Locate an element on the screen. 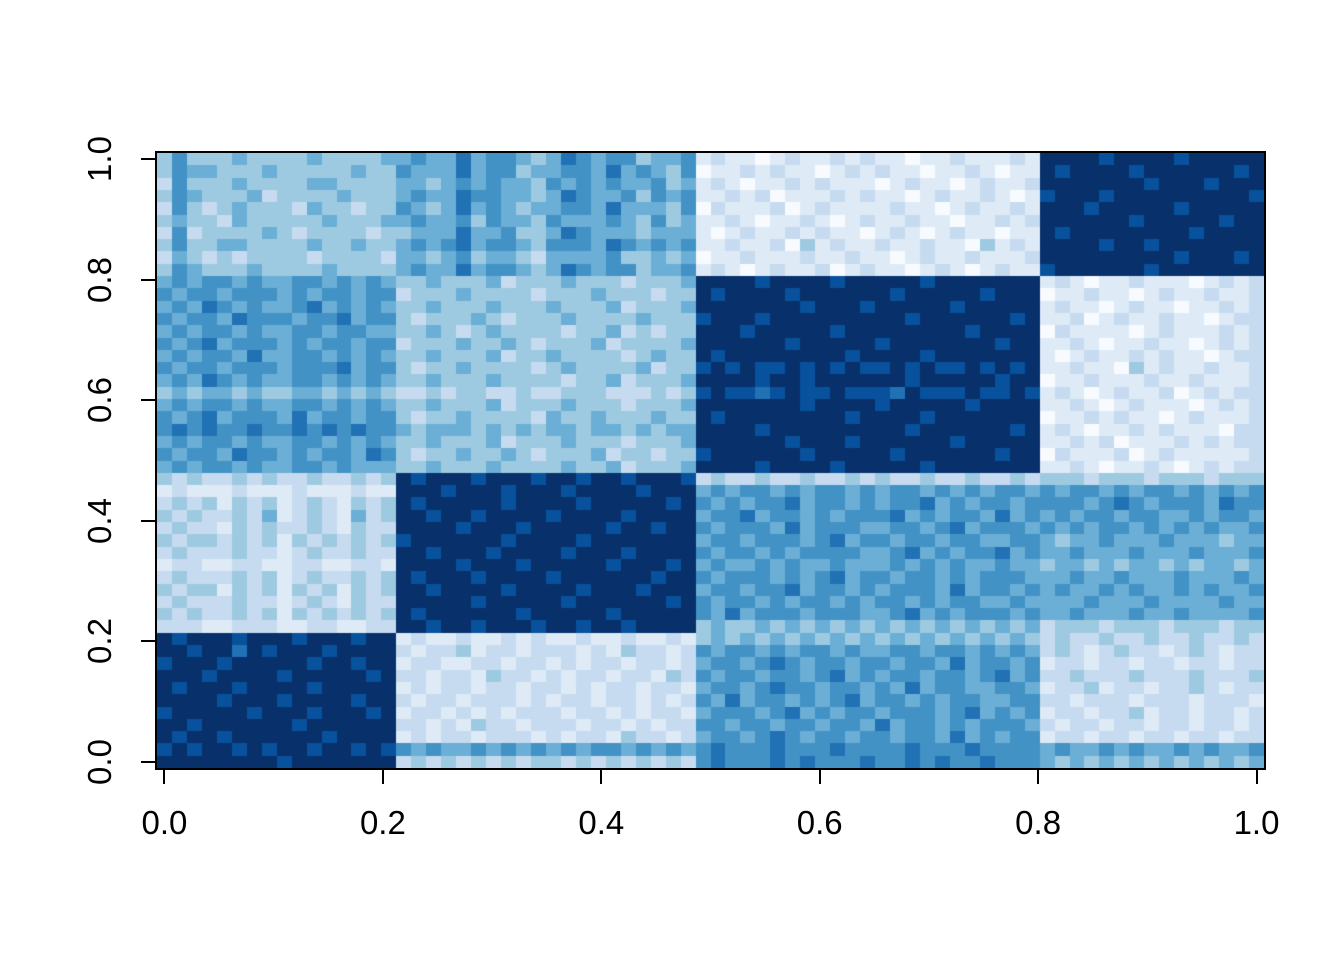 The height and width of the screenshot is (960, 1344). y-tick-label: 0.8 is located at coordinates (99, 279).